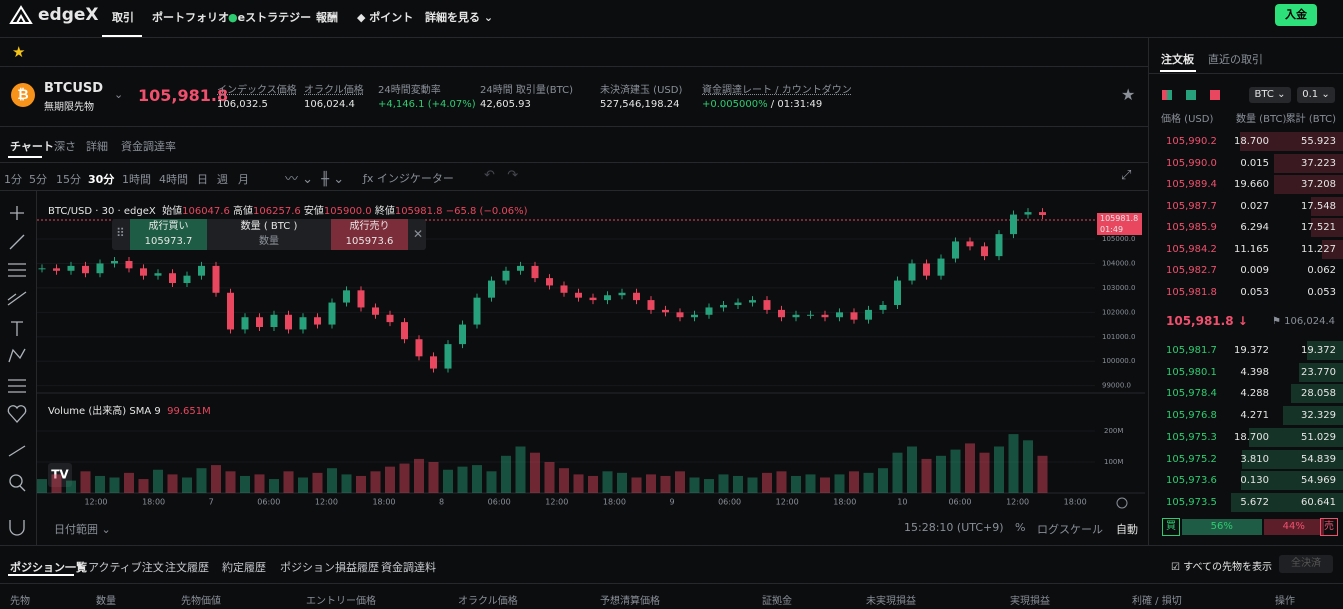 This screenshot has width=1343, height=609. I want to click on nav-item: ポートフォリオ, so click(190, 17).